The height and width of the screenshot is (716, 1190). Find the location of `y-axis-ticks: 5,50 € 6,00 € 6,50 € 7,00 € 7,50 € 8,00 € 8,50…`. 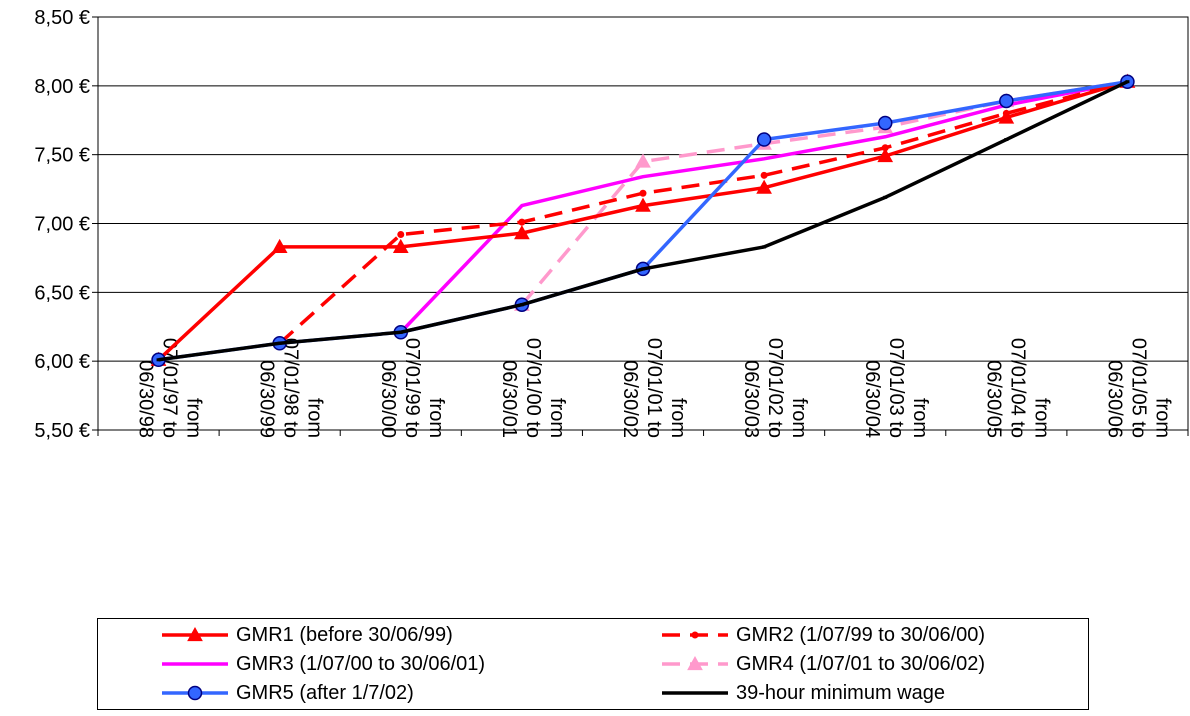

y-axis-ticks: 5,50 € 6,00 € 6,50 € 7,00 € 7,50 € 8,00 € 8,50… is located at coordinates (66, 224).